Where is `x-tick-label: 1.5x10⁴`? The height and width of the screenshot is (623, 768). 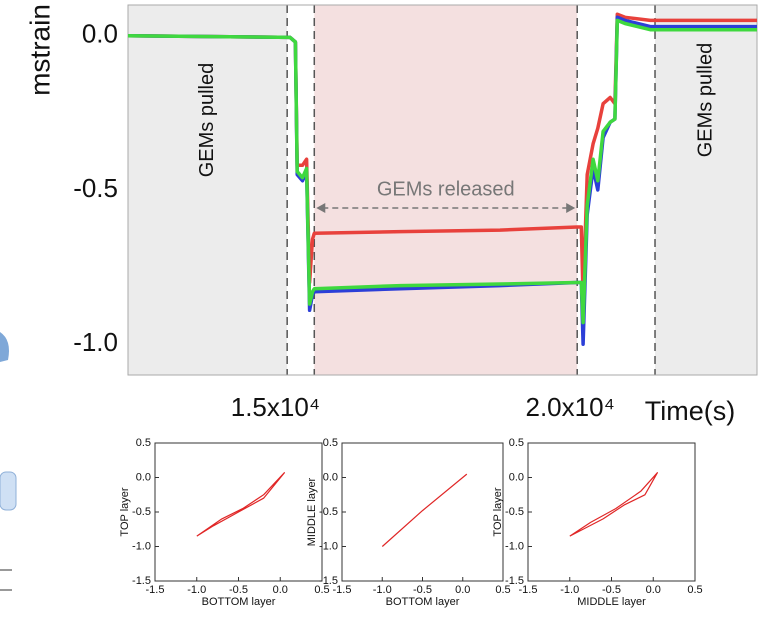 x-tick-label: 1.5x10⁴ is located at coordinates (275, 407).